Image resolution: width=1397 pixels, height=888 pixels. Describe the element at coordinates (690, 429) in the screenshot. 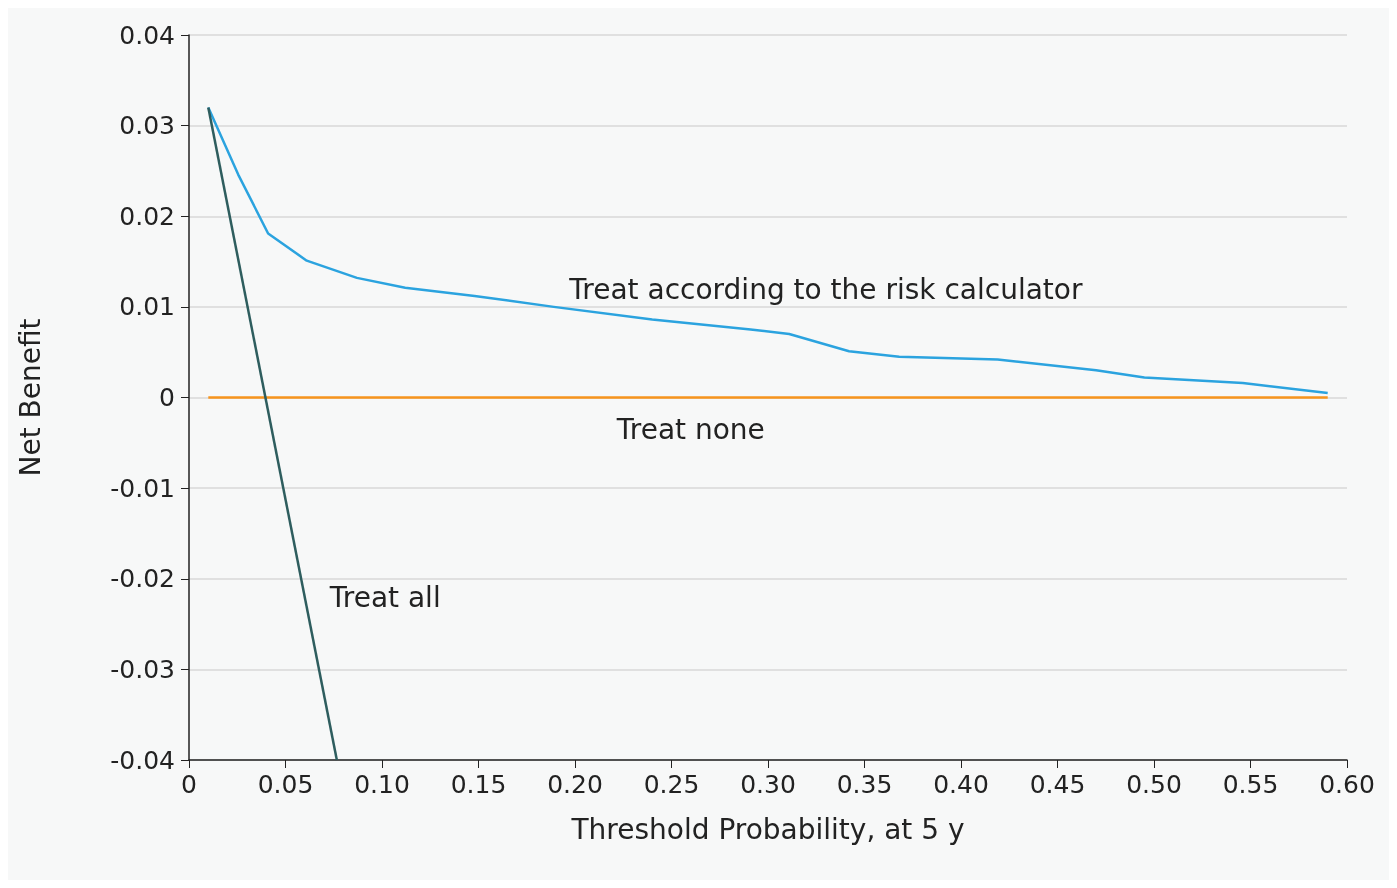

I see `series-label: Treat none` at that location.